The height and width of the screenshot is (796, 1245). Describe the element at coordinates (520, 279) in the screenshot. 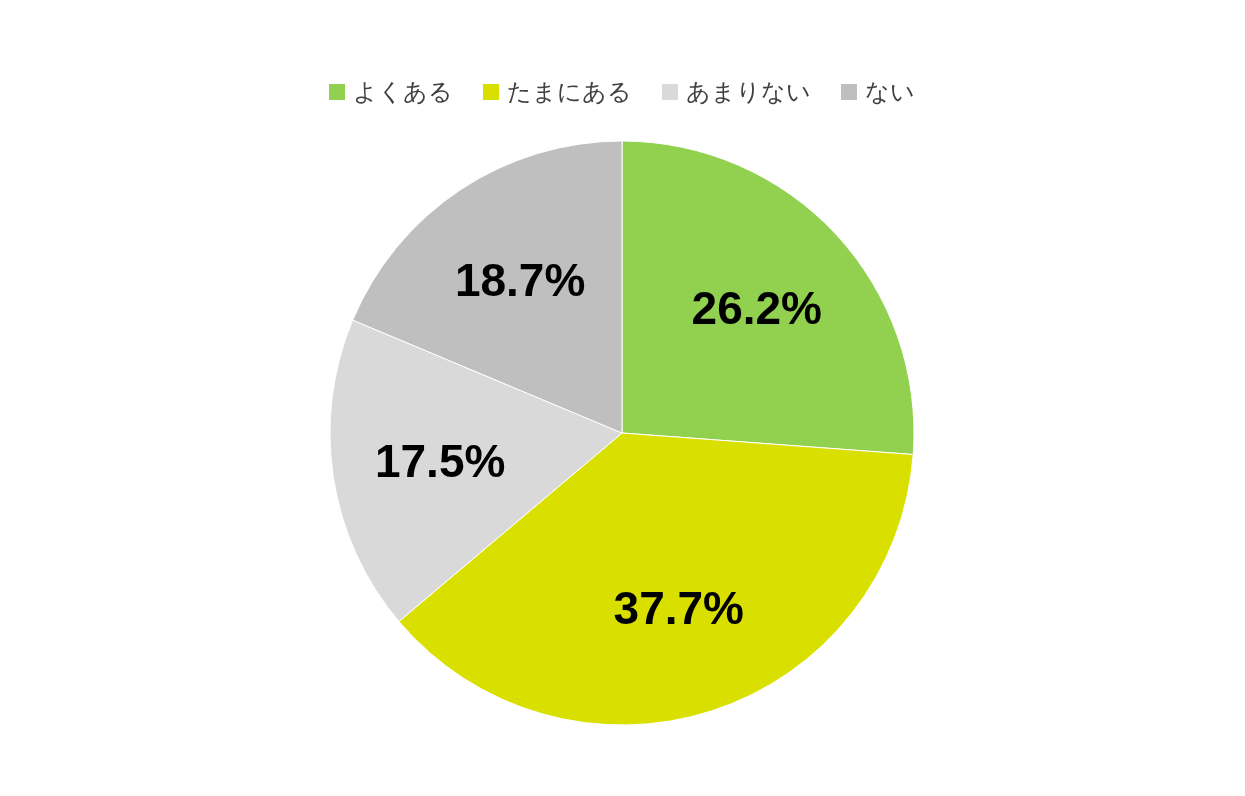

I see `data-label: 18.7%` at that location.